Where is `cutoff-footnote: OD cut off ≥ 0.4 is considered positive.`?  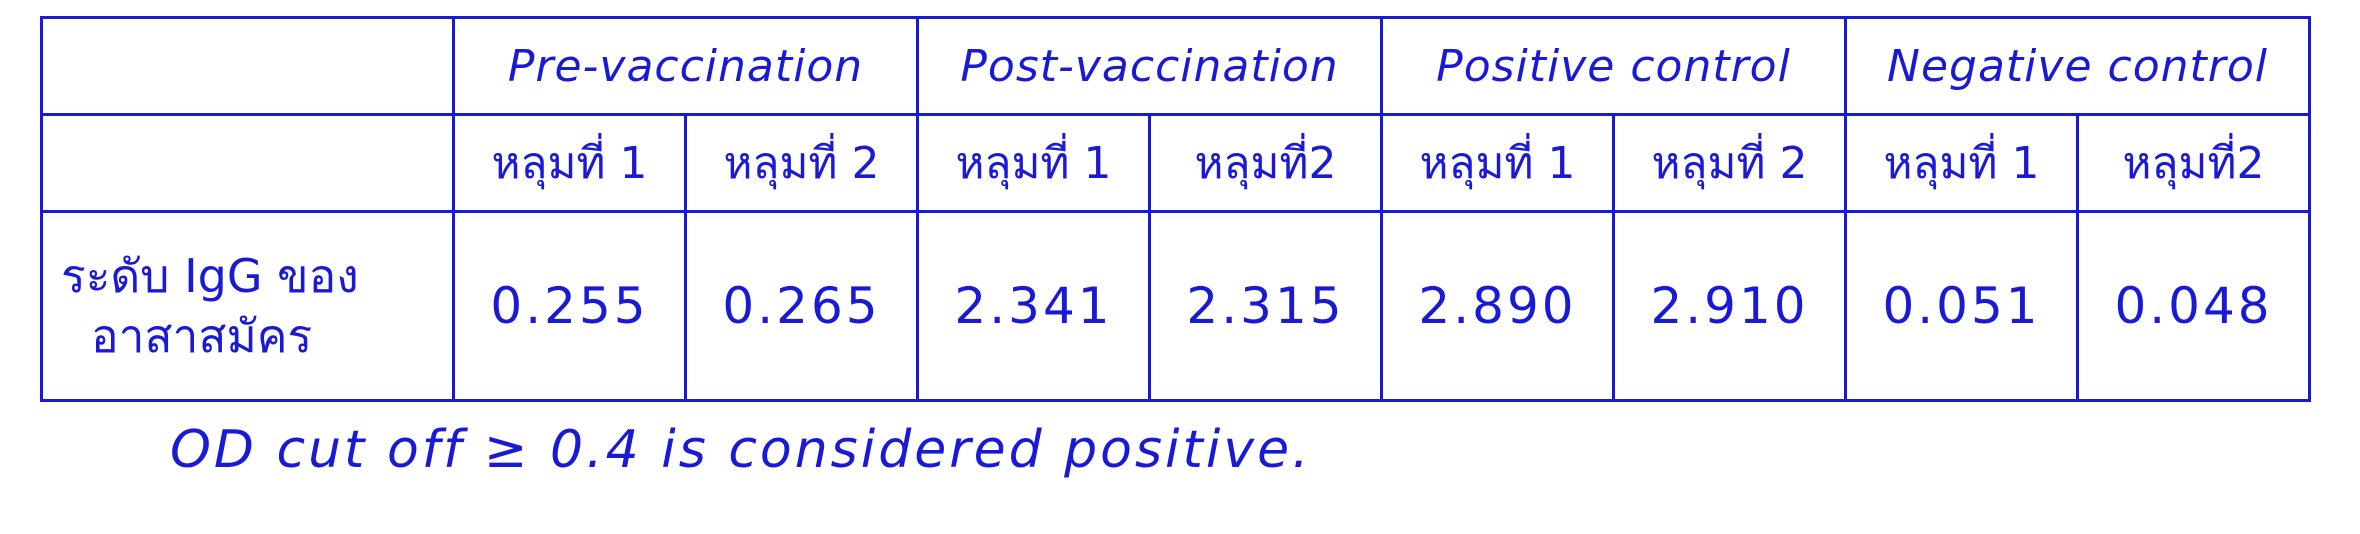 cutoff-footnote: OD cut off ≥ 0.4 is considered positive. is located at coordinates (741, 450).